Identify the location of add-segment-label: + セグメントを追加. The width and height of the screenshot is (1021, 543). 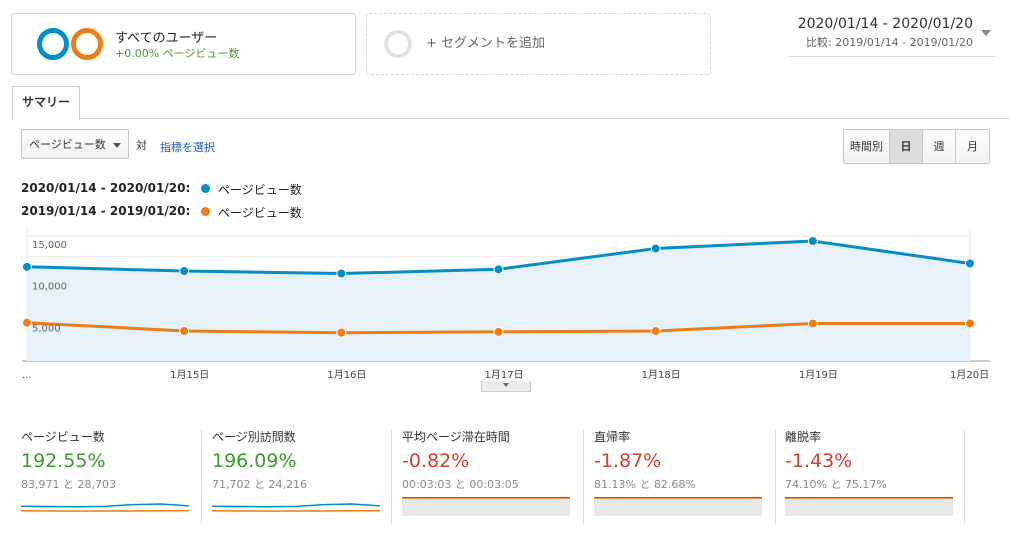
(486, 43).